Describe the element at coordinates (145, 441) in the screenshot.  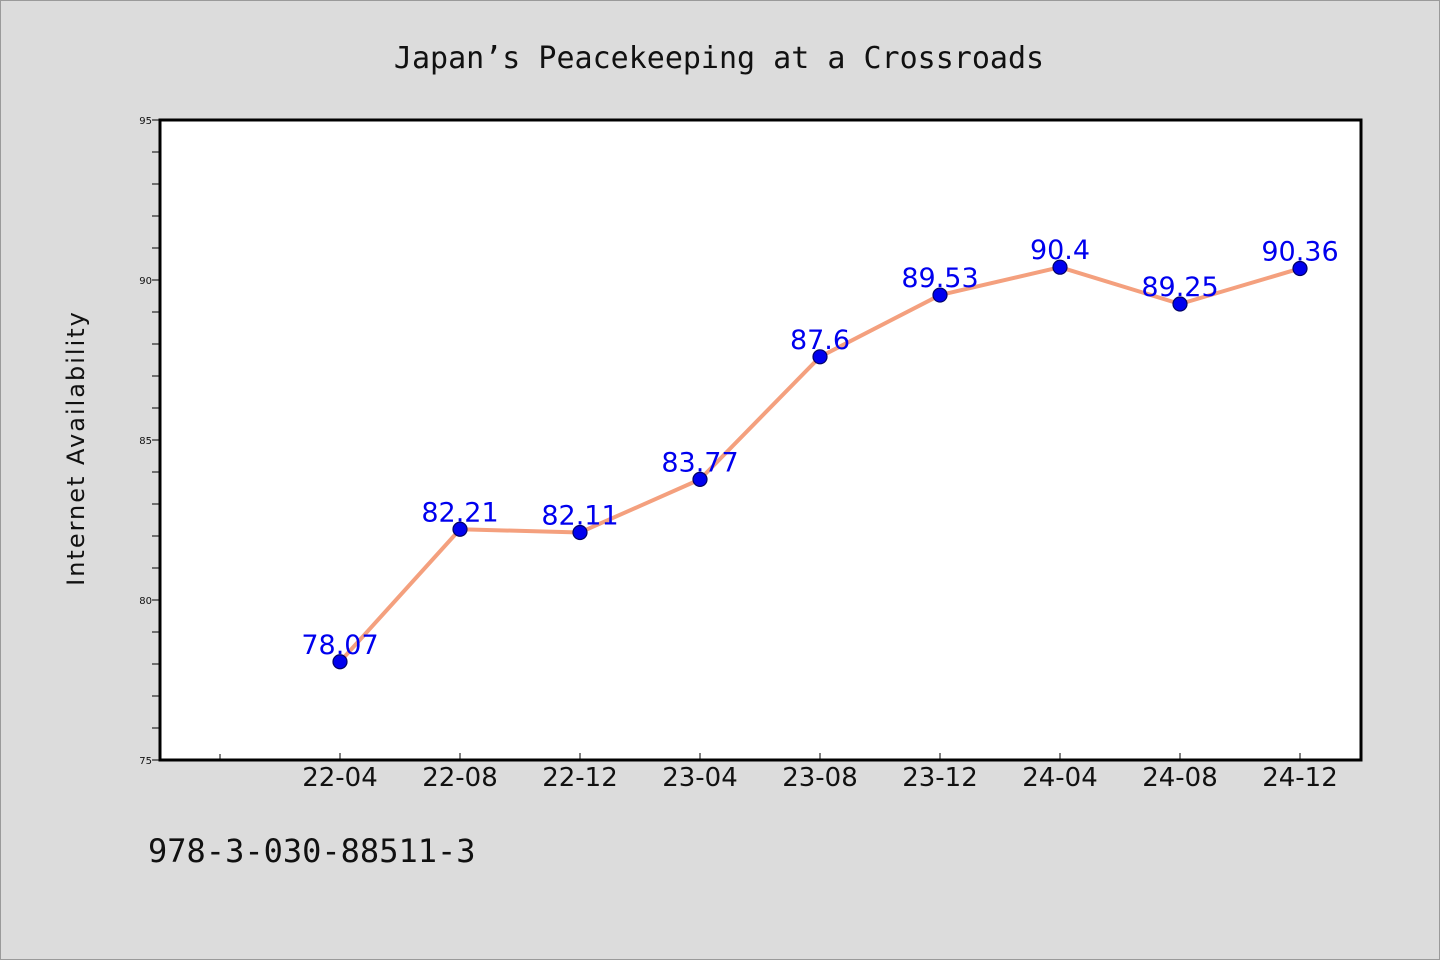
I see `y-tick-label: 85` at that location.